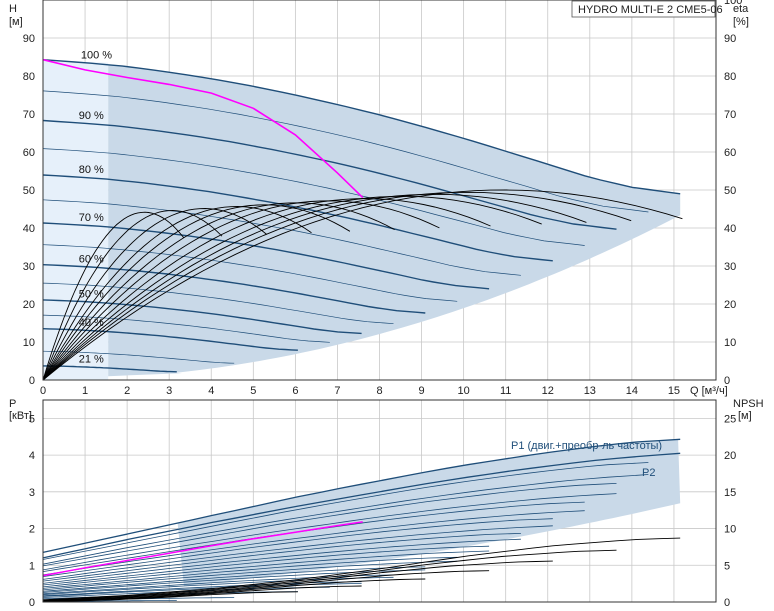 The image size is (774, 611). Describe the element at coordinates (727, 603) in the screenshot. I see `tick-npsh-0: 0` at that location.